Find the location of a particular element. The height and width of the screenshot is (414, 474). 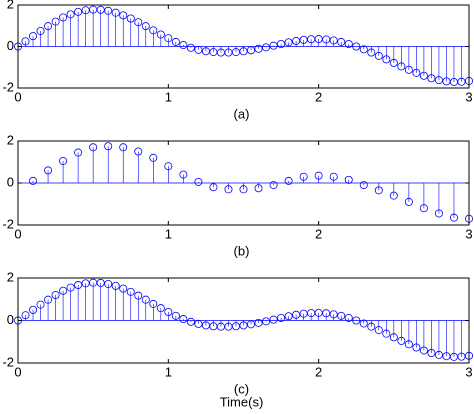

x-axis-label: (c) is located at coordinates (241, 388).